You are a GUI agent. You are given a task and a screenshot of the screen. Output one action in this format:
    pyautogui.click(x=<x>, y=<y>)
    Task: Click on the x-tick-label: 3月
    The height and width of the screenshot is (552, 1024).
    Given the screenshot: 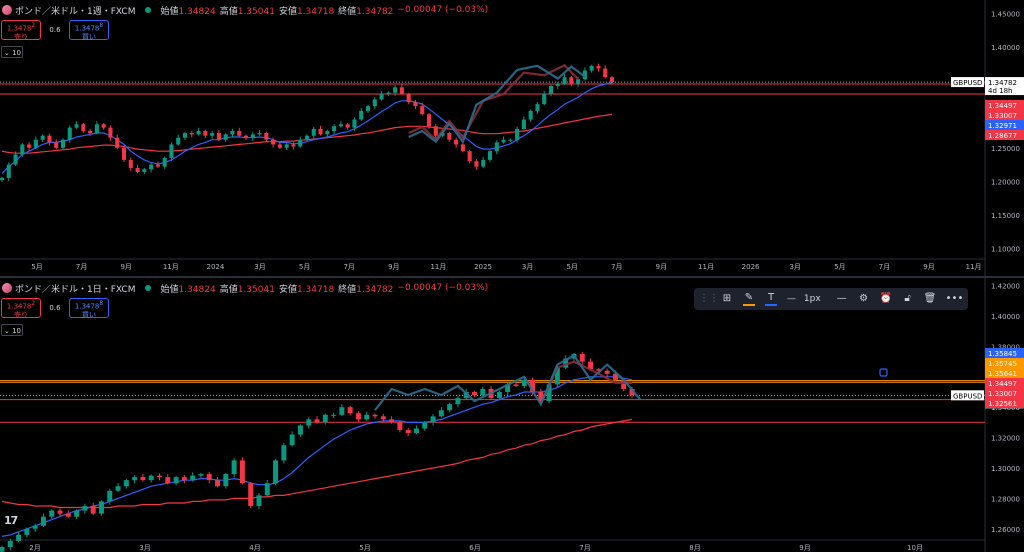 What is the action you would take?
    pyautogui.click(x=794, y=267)
    